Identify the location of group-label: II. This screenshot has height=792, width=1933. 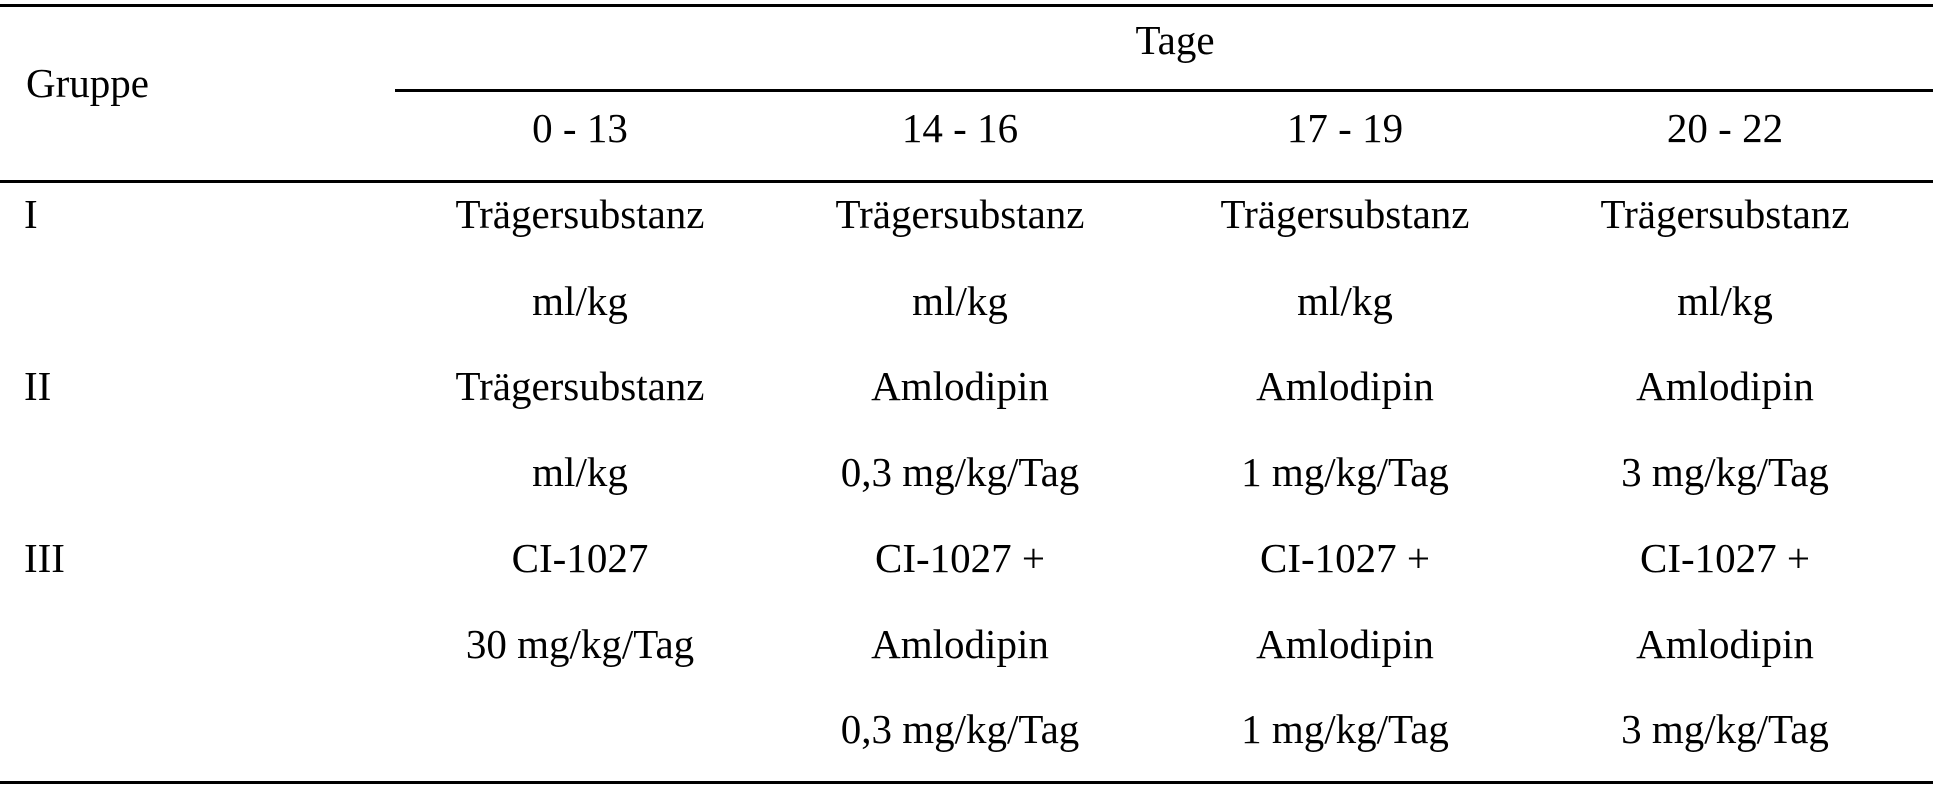
(37, 386).